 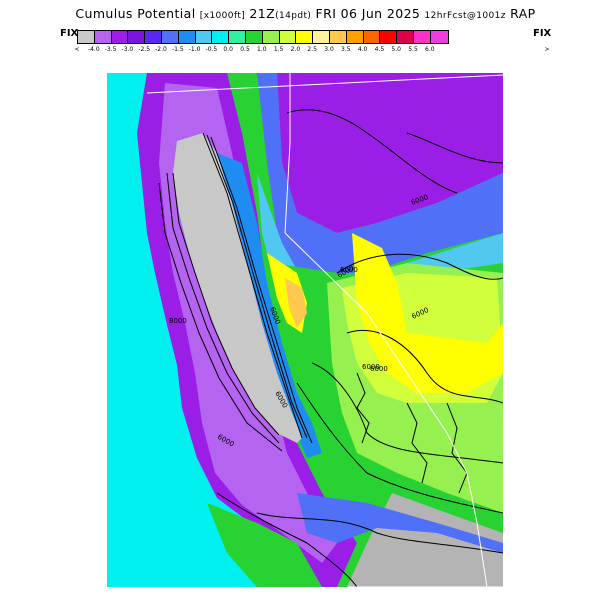 I want to click on scale-tick-label: 4.5, so click(x=379, y=49).